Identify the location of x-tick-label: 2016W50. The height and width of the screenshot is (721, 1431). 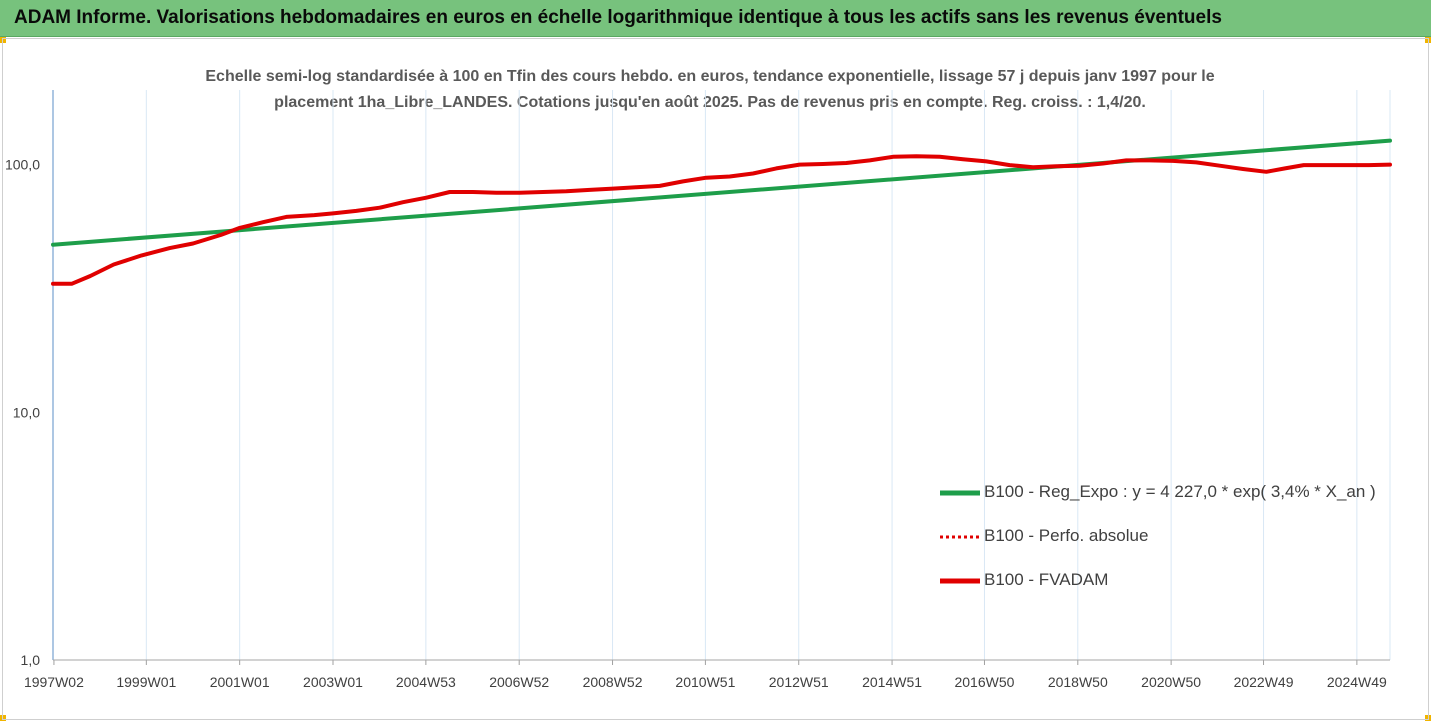
(984, 682).